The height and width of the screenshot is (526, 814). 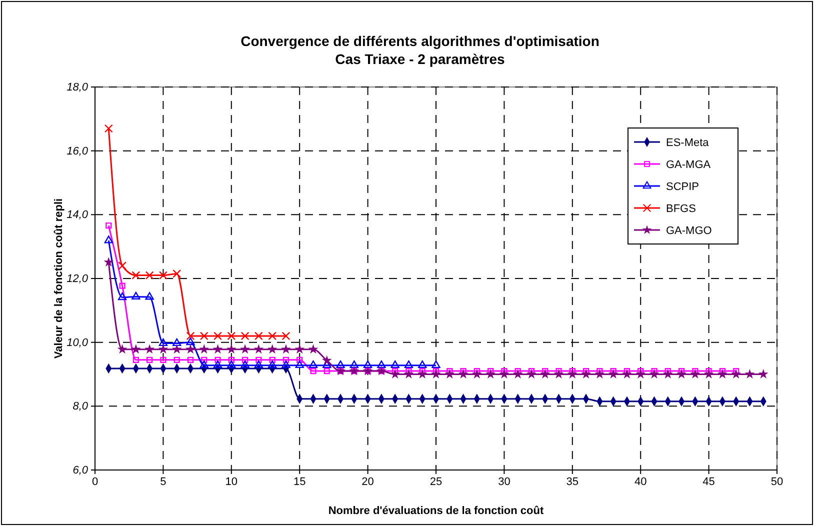 What do you see at coordinates (80, 406) in the screenshot?
I see `y-tick-label: 8,0` at bounding box center [80, 406].